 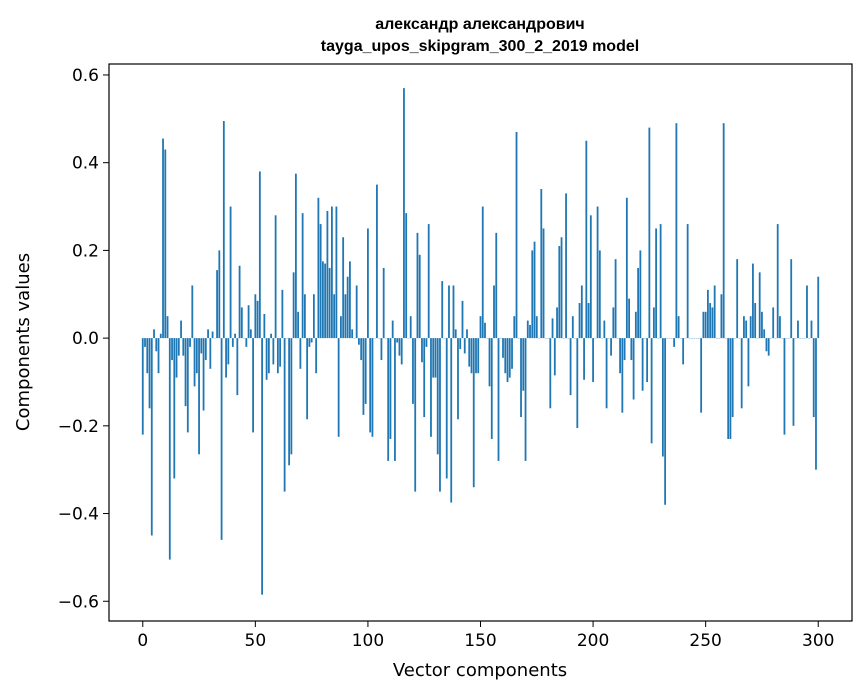 What do you see at coordinates (368, 641) in the screenshot?
I see `x-tick-label: 100` at bounding box center [368, 641].